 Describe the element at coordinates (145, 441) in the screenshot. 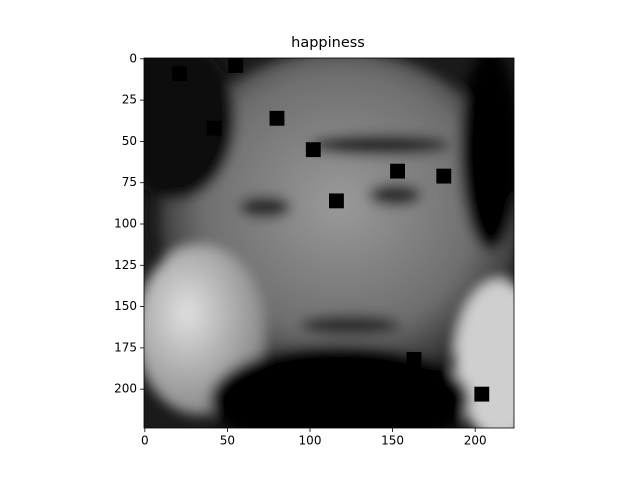

I see `x-tick-label: 0` at that location.